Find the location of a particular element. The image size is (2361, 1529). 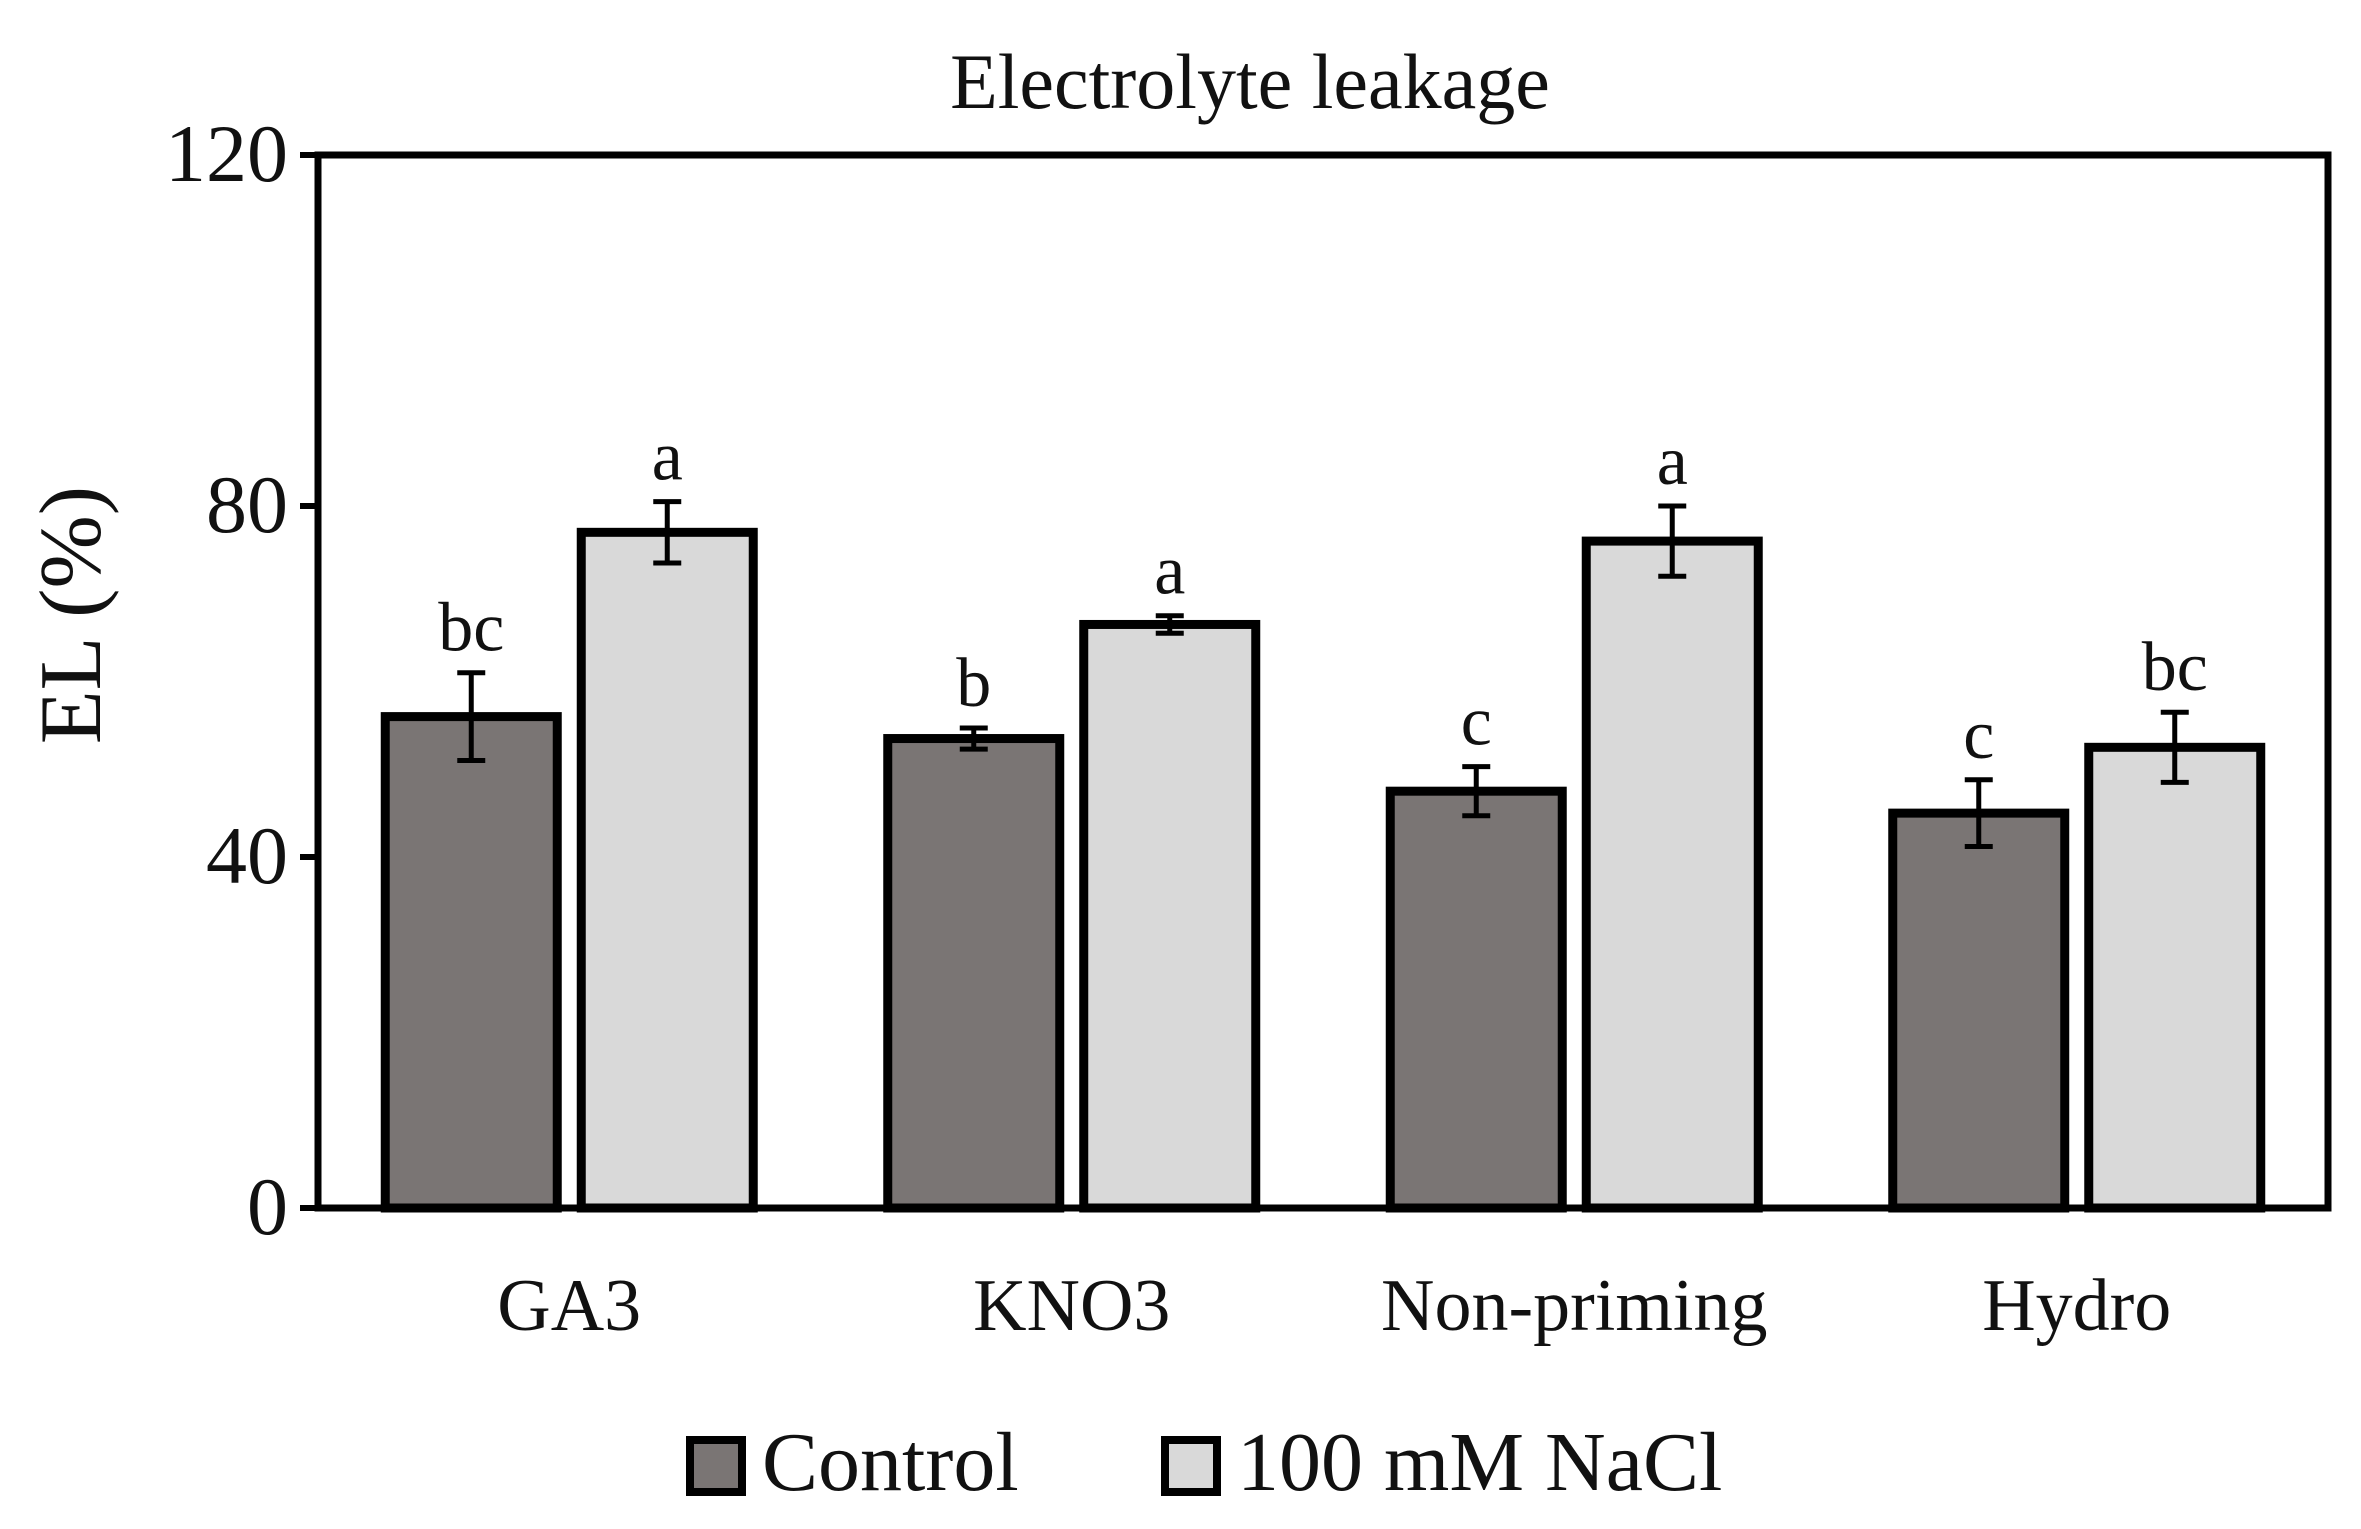

x-tick-label: Hydro is located at coordinates (2076, 1306).